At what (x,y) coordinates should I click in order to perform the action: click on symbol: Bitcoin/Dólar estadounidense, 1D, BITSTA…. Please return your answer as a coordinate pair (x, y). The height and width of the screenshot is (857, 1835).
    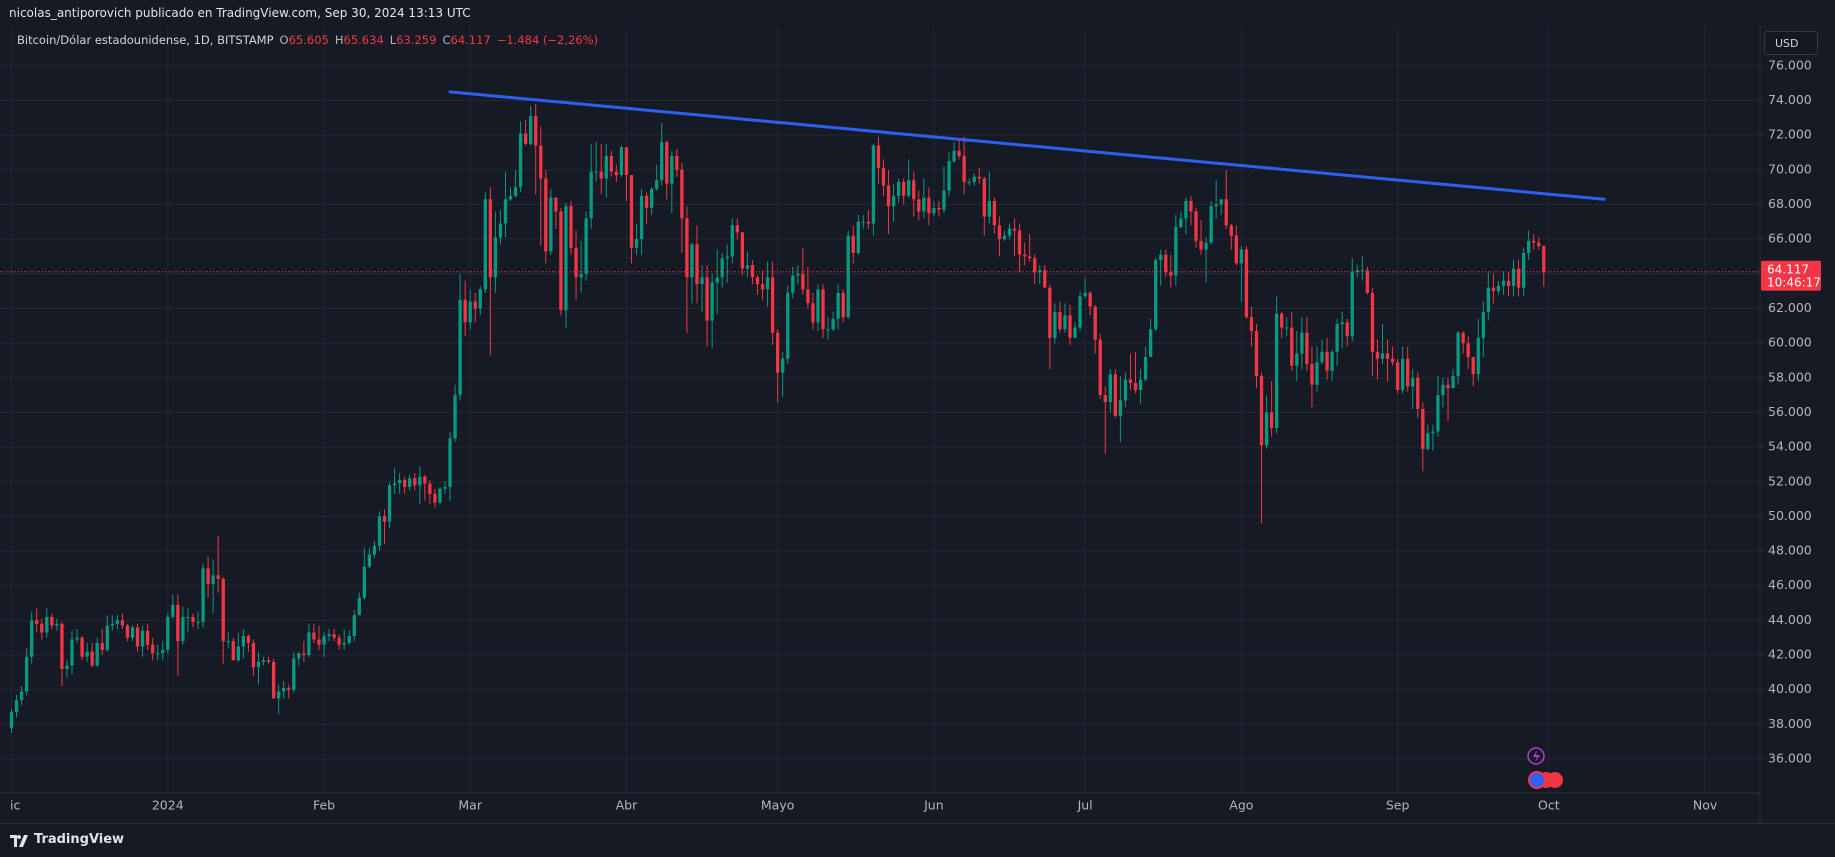
    Looking at the image, I should click on (145, 40).